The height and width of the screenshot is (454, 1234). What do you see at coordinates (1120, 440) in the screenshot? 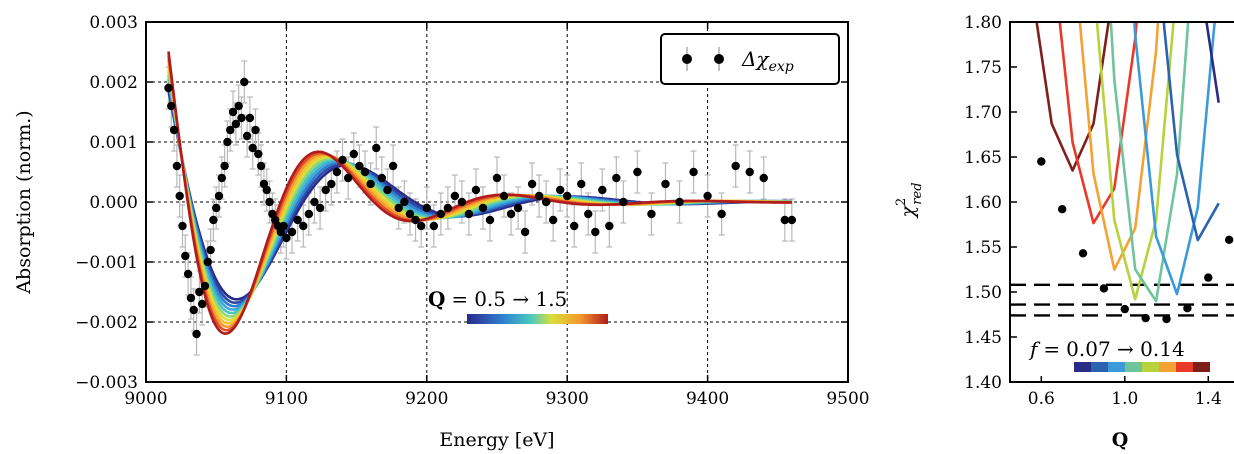
I see `right-x-axis-label: Q` at bounding box center [1120, 440].